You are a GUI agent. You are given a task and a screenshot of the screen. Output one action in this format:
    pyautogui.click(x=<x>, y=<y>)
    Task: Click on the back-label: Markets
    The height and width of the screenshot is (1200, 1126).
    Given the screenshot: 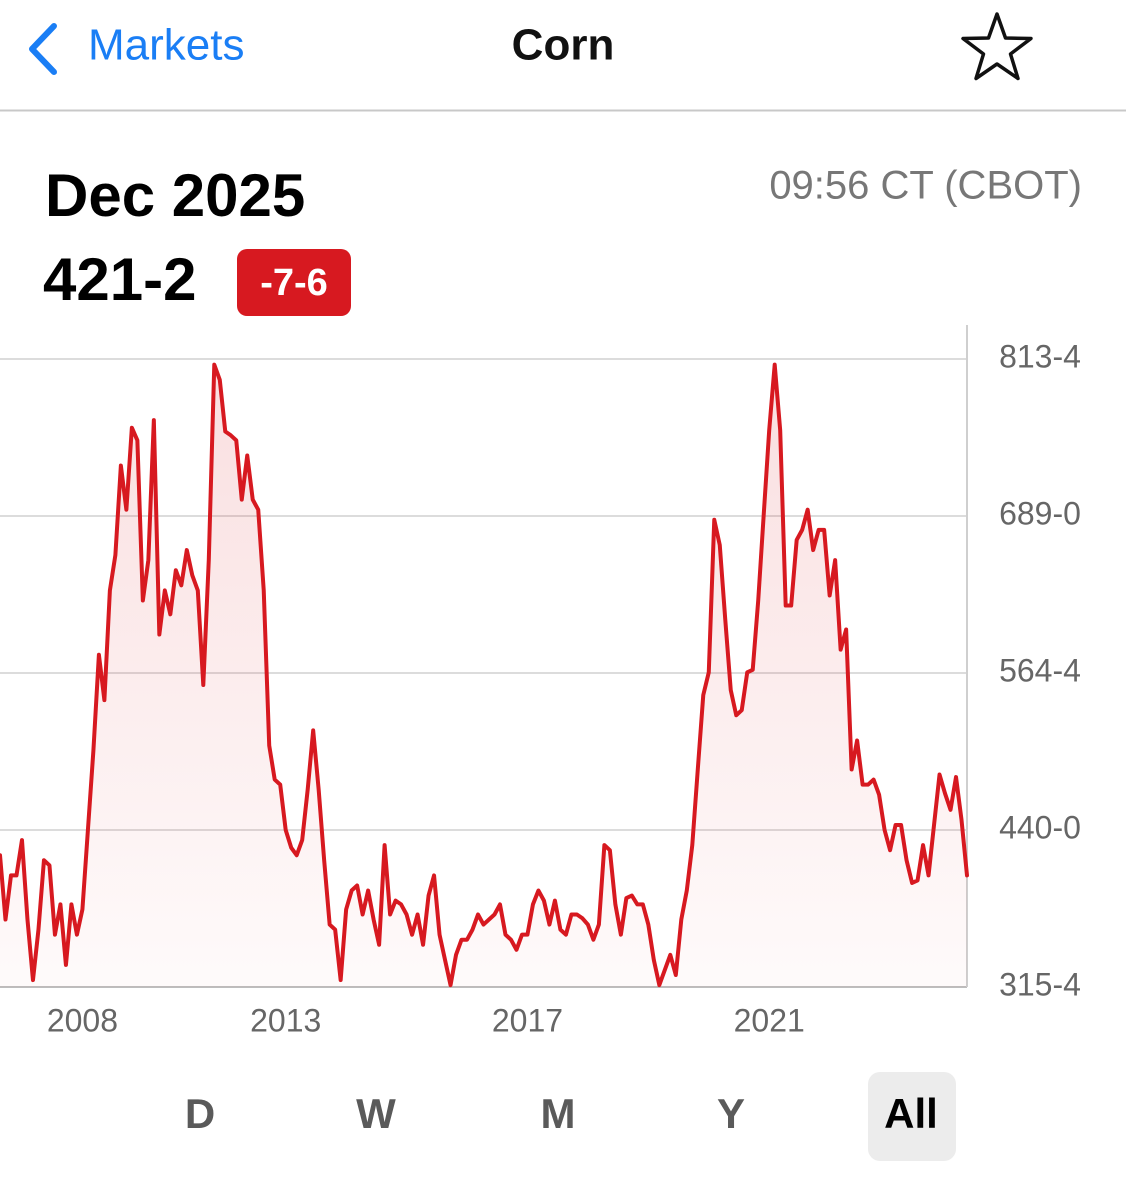 What is the action you would take?
    pyautogui.click(x=166, y=45)
    